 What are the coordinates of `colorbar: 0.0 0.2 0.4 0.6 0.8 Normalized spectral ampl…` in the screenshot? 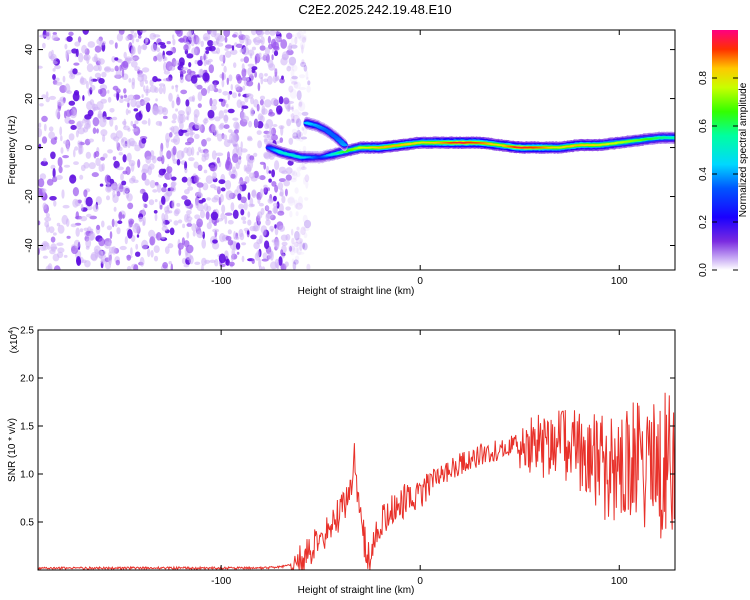 It's located at (723, 153).